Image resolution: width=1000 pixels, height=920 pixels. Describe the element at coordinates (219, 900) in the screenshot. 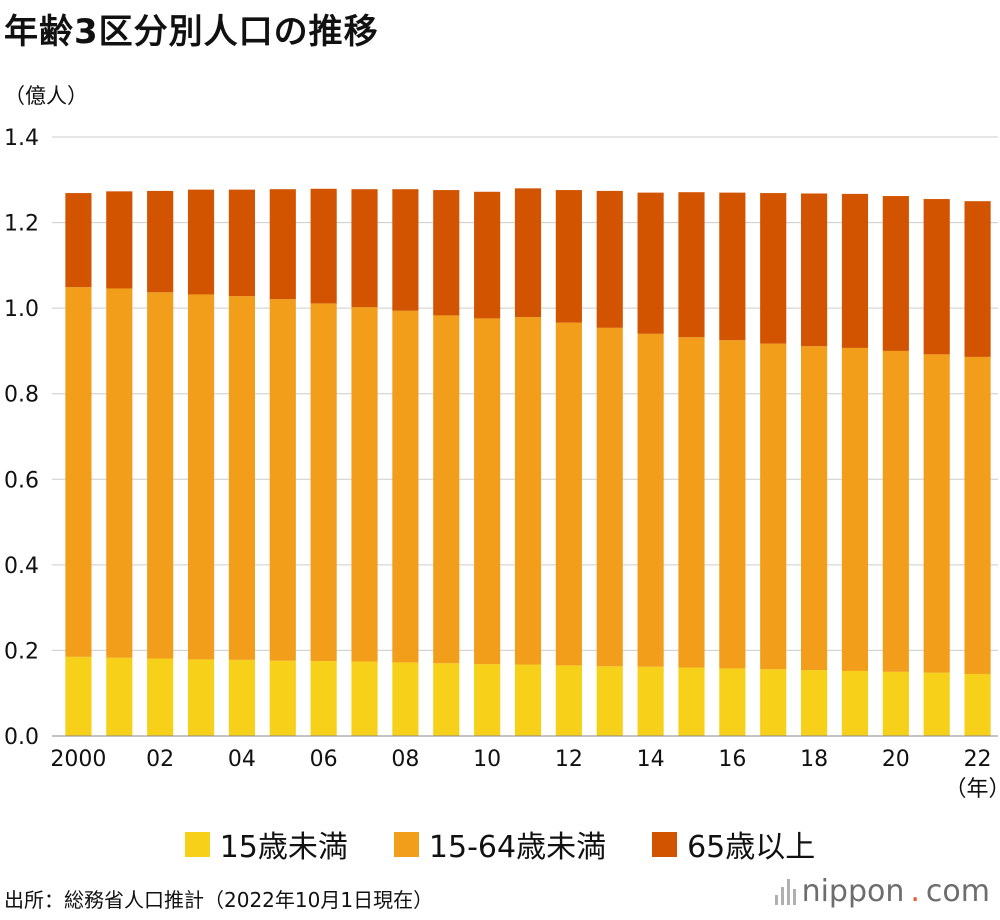

I see `source-note: 出所：総務省人口推計（2022年10月1日現在）` at that location.